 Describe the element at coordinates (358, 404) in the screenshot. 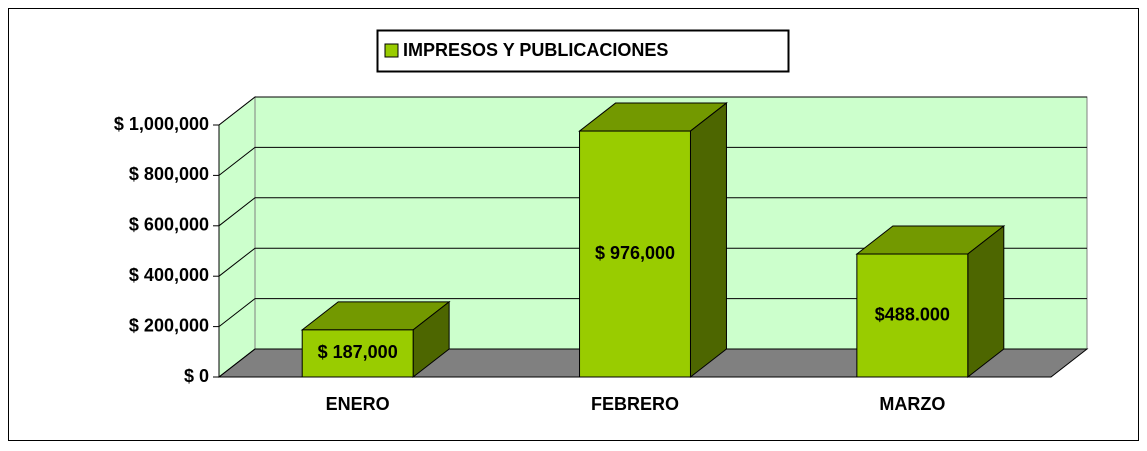

I see `x-tick-label: ENERO` at that location.